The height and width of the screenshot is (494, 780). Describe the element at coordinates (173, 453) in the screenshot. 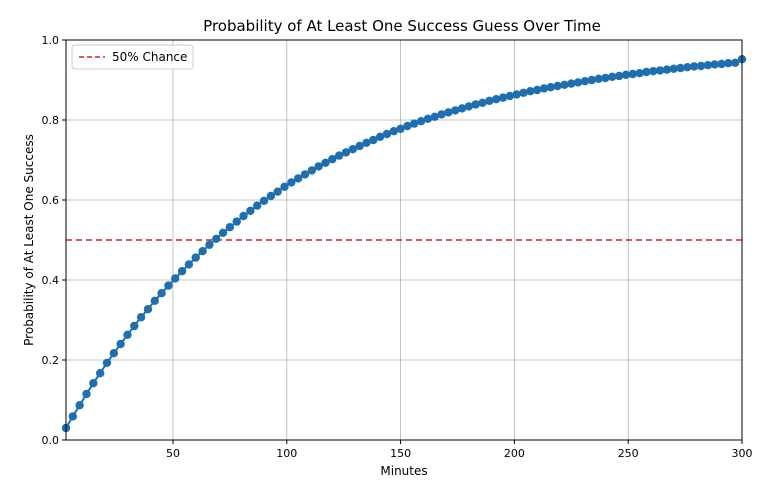

I see `x-tick-label: 50` at that location.